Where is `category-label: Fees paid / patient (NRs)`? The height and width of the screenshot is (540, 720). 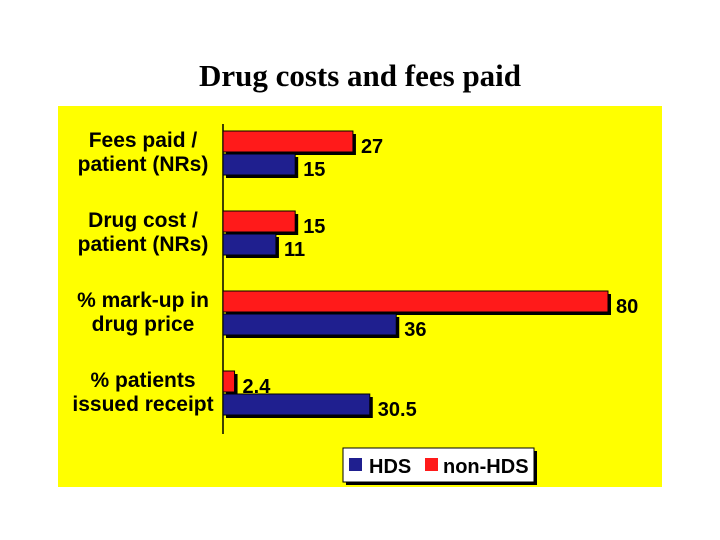
category-label: Fees paid / patient (NRs) is located at coordinates (143, 152).